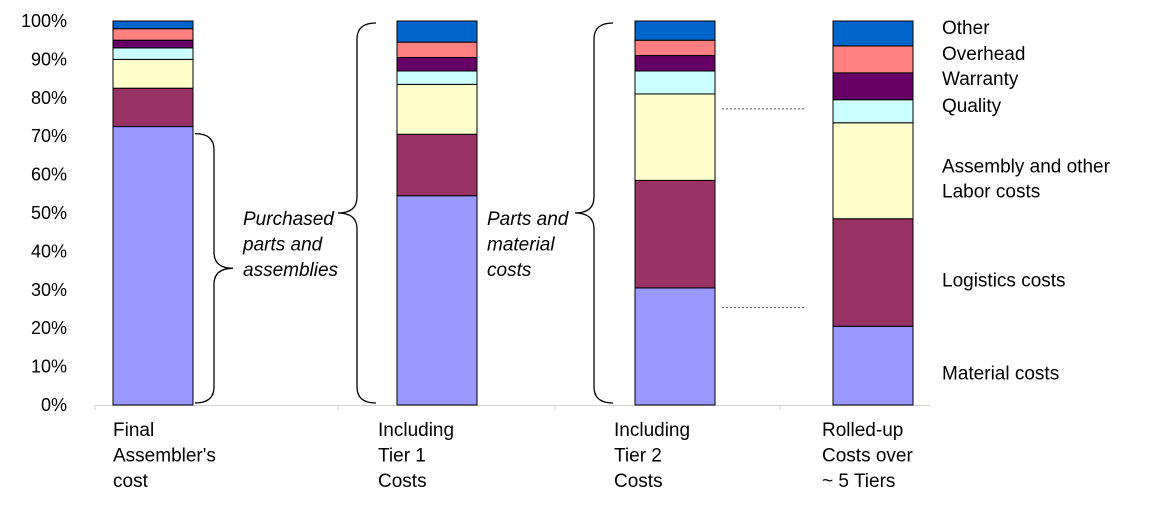  Describe the element at coordinates (858, 481) in the screenshot. I see `x-category-label: ~ 5 Tiers` at that location.